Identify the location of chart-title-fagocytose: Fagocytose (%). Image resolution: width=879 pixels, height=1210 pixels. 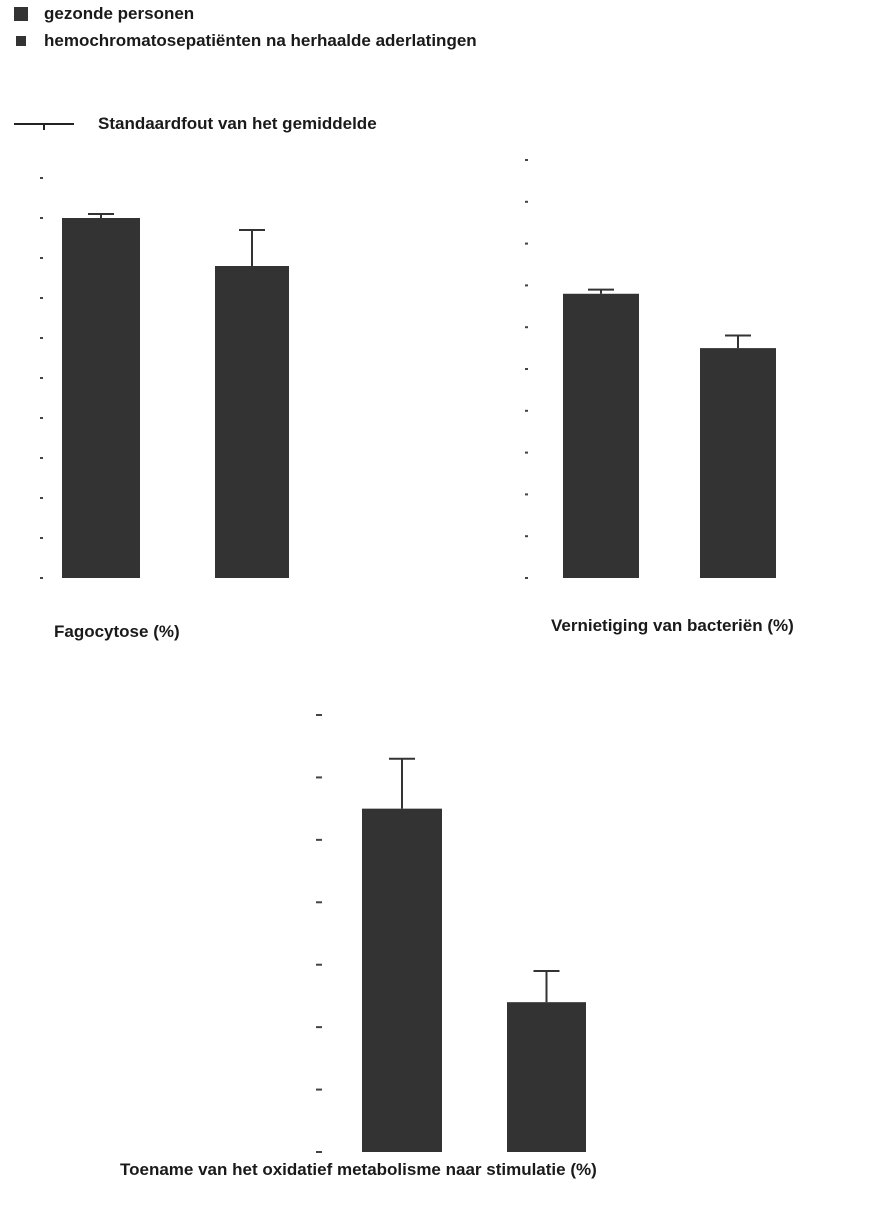
(117, 631).